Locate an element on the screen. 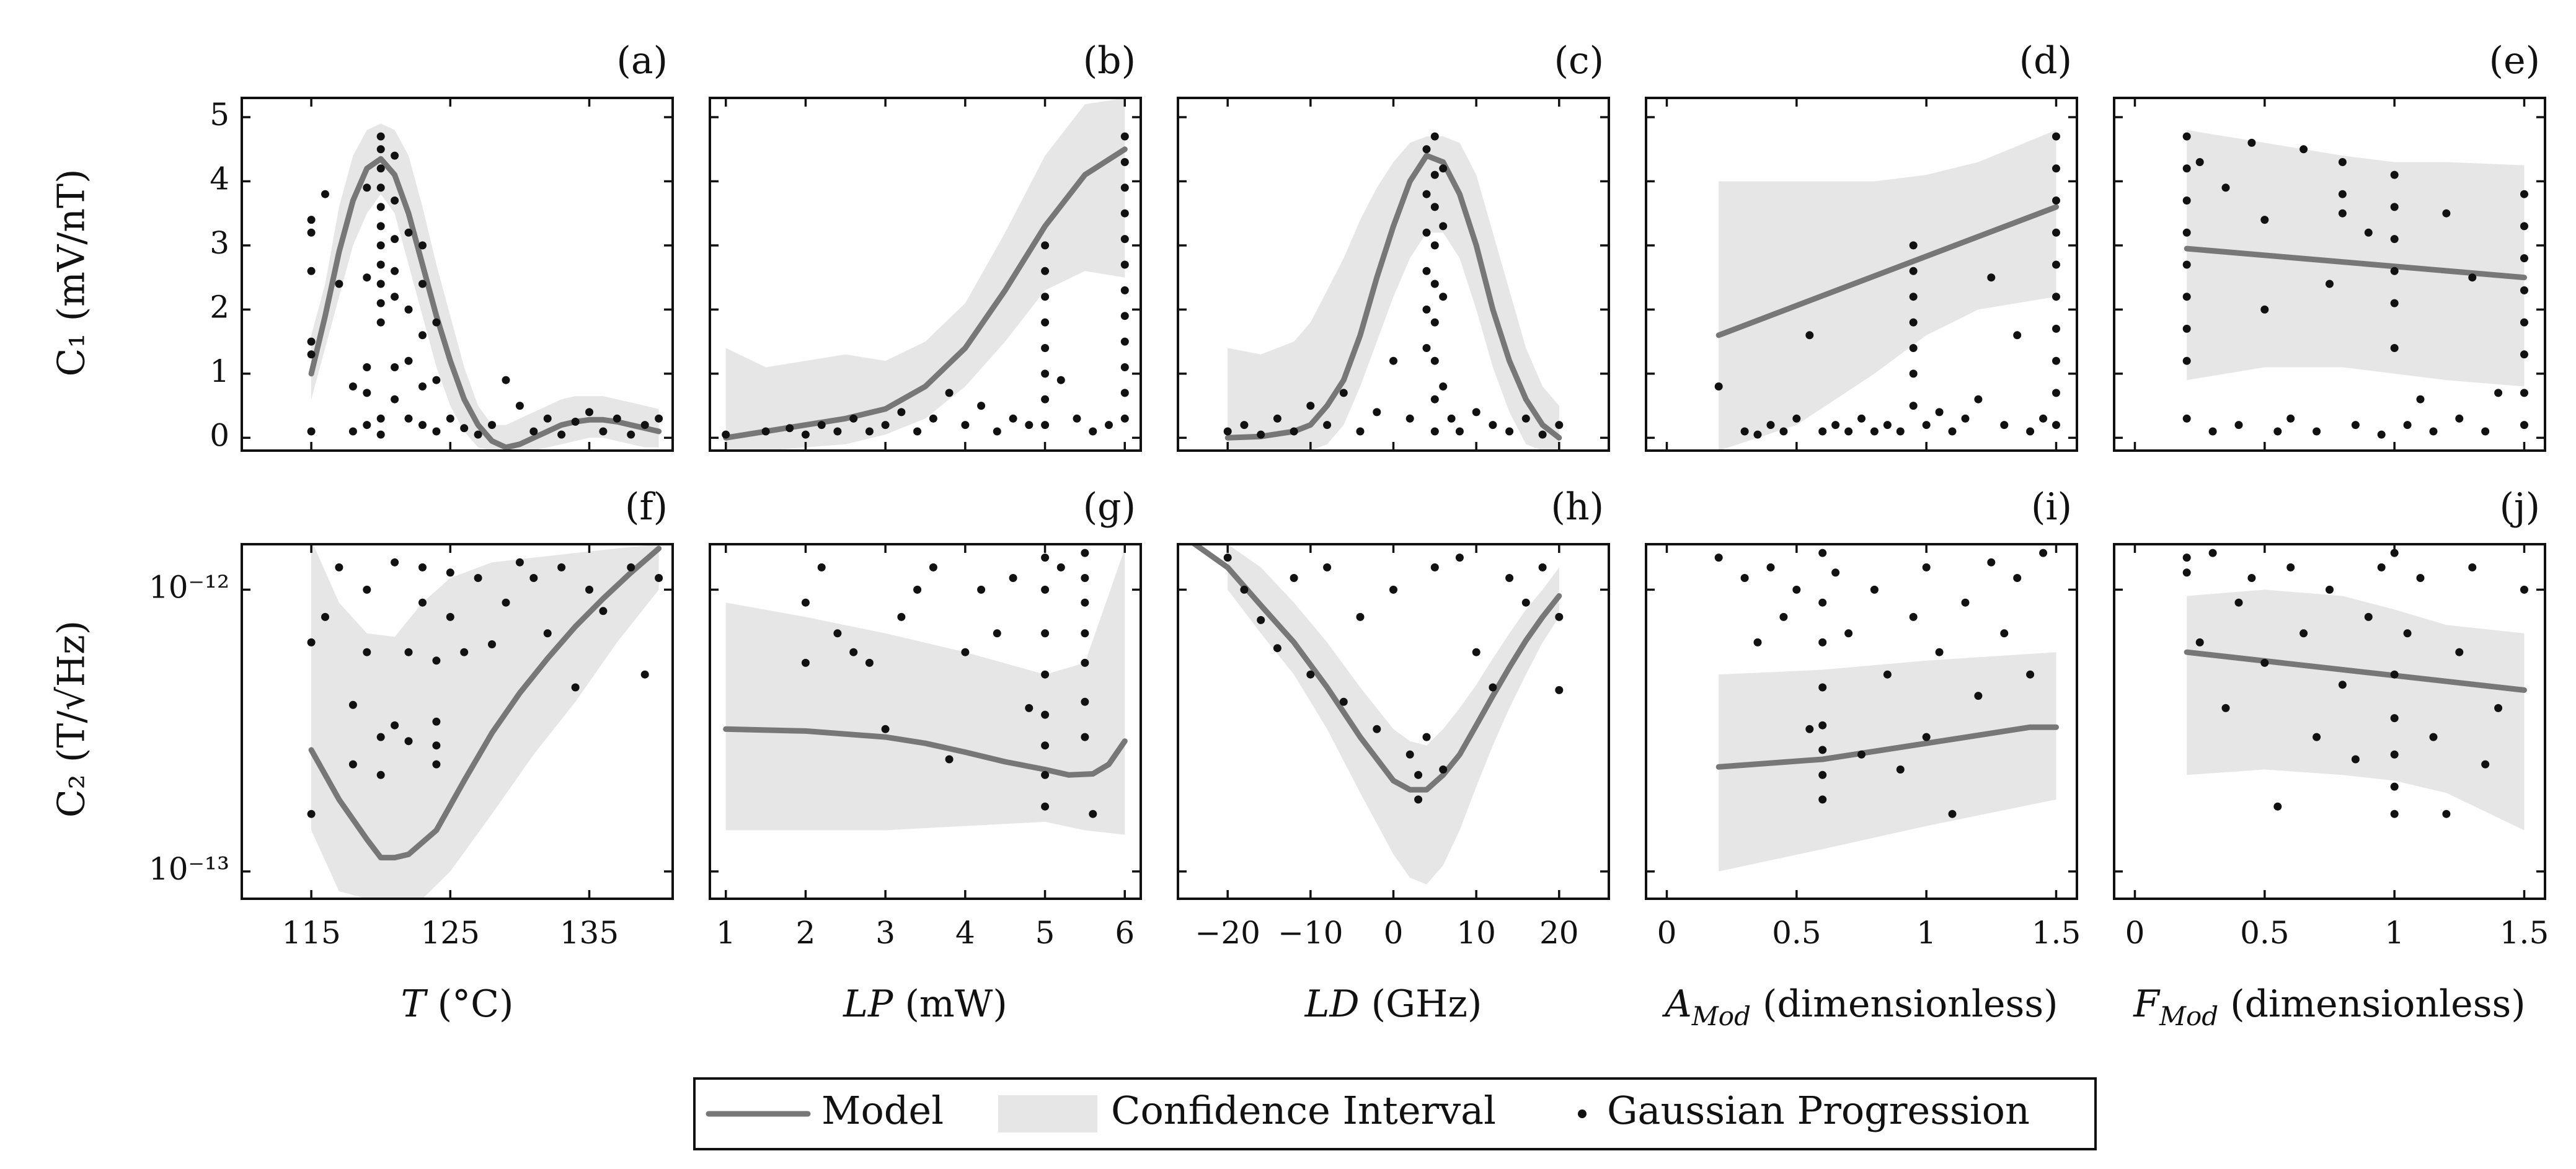 The image size is (2576, 1169). x-tick-label: 5 is located at coordinates (1045, 933).